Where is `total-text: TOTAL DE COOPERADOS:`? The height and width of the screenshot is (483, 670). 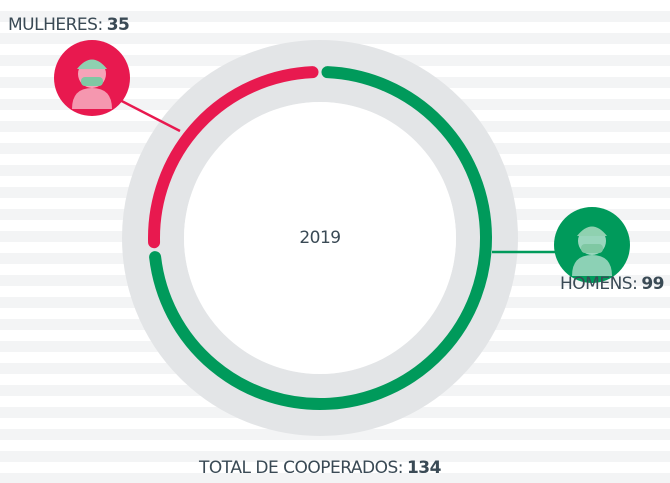
total-text: TOTAL DE COOPERADOS: is located at coordinates (300, 468).